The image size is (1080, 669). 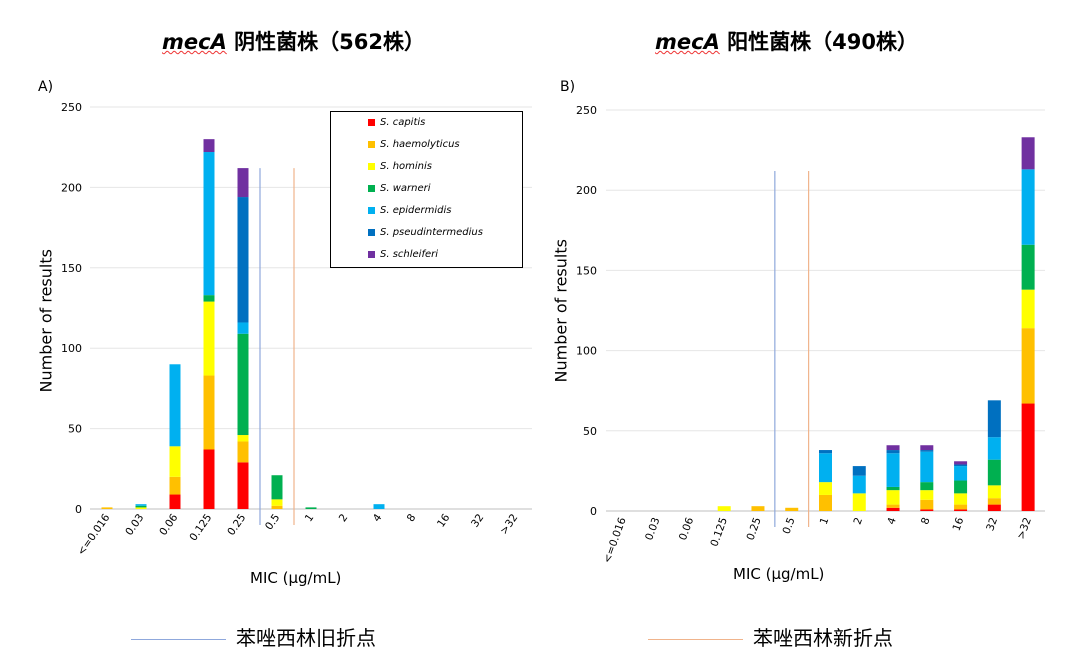 I want to click on panel-a-x-tick-label: 2, so click(x=344, y=518).